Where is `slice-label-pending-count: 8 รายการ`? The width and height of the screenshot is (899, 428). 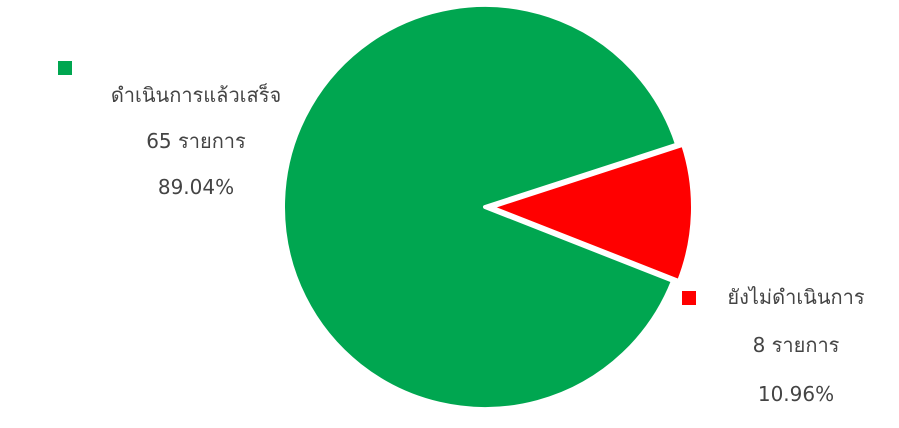
slice-label-pending-count: 8 รายการ is located at coordinates (796, 345).